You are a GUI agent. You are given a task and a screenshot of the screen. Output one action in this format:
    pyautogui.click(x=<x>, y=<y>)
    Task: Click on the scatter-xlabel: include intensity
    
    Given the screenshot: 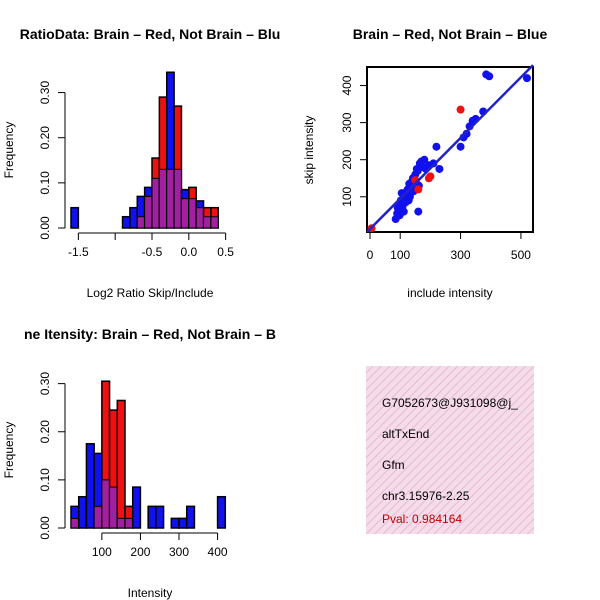 What is the action you would take?
    pyautogui.click(x=449, y=293)
    